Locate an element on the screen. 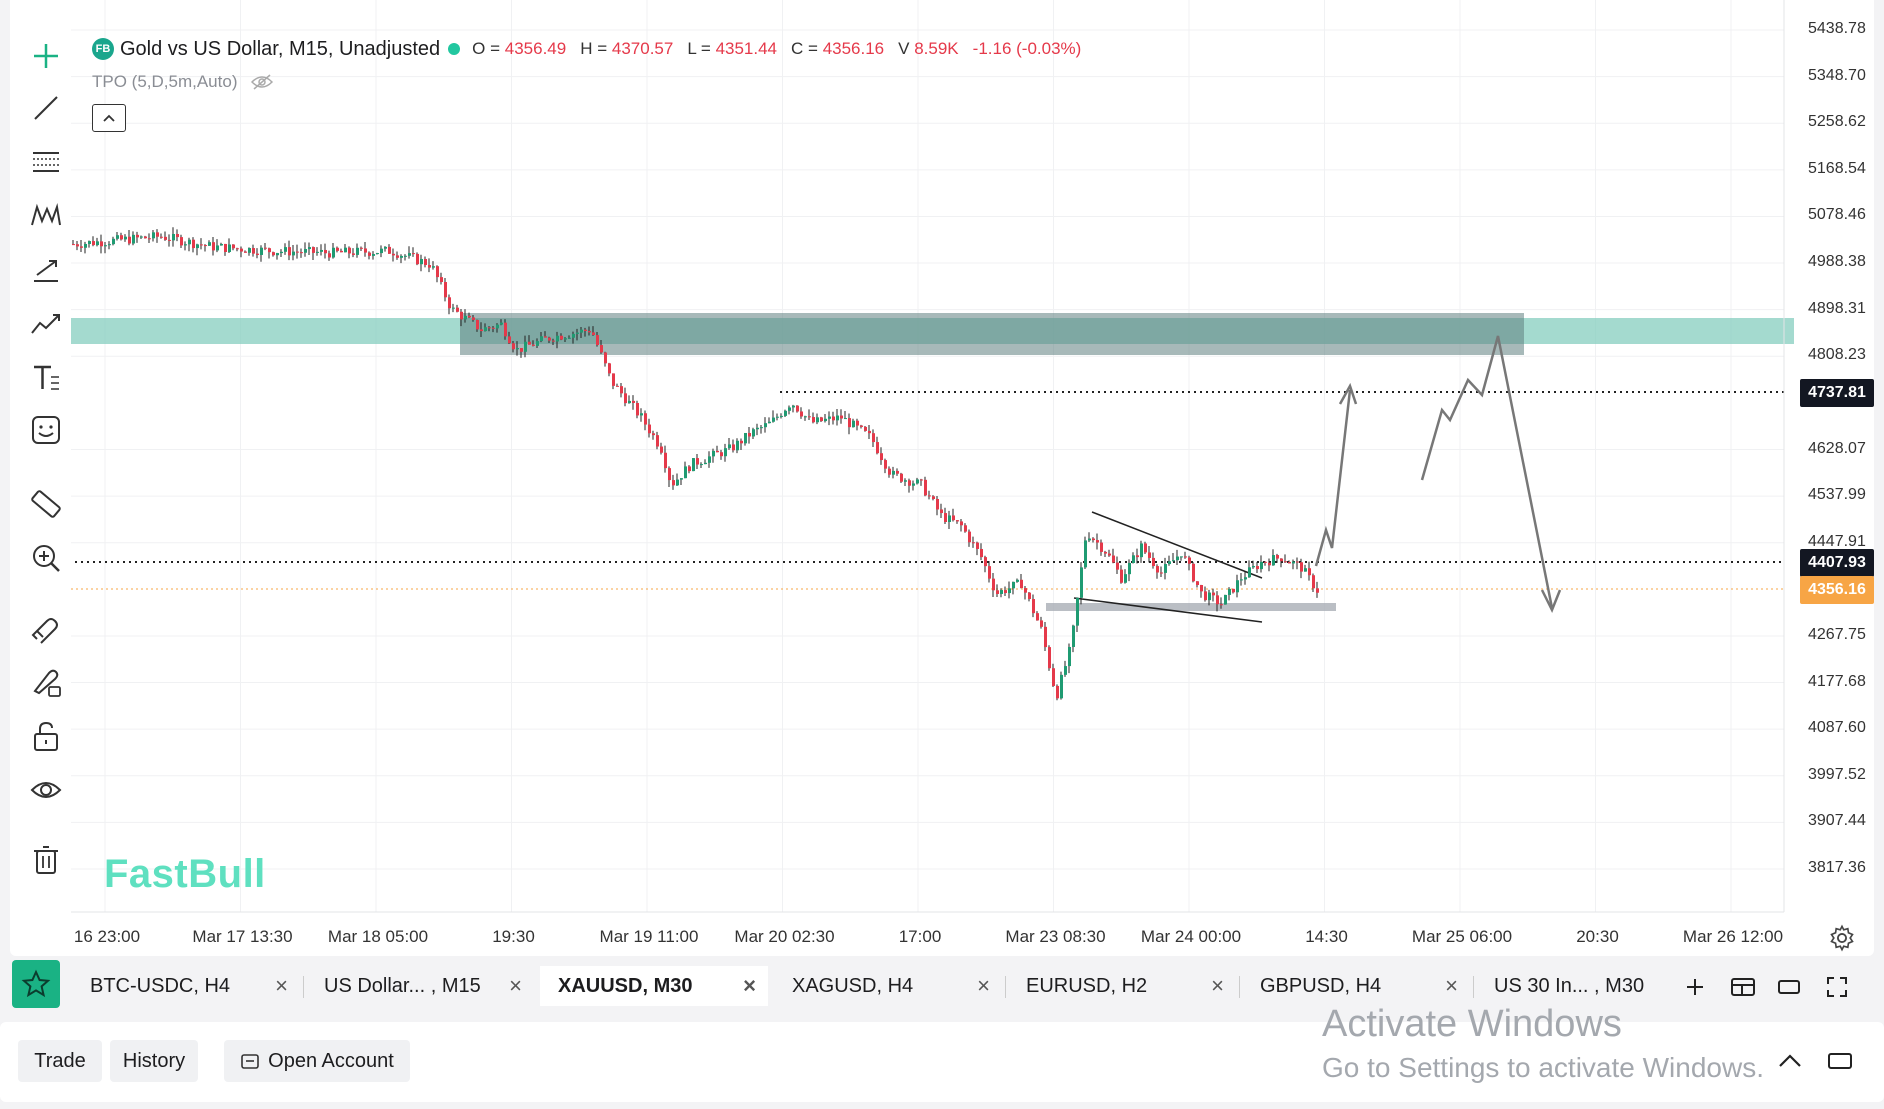 This screenshot has width=1884, height=1109. emoji-tool is located at coordinates (46, 430).